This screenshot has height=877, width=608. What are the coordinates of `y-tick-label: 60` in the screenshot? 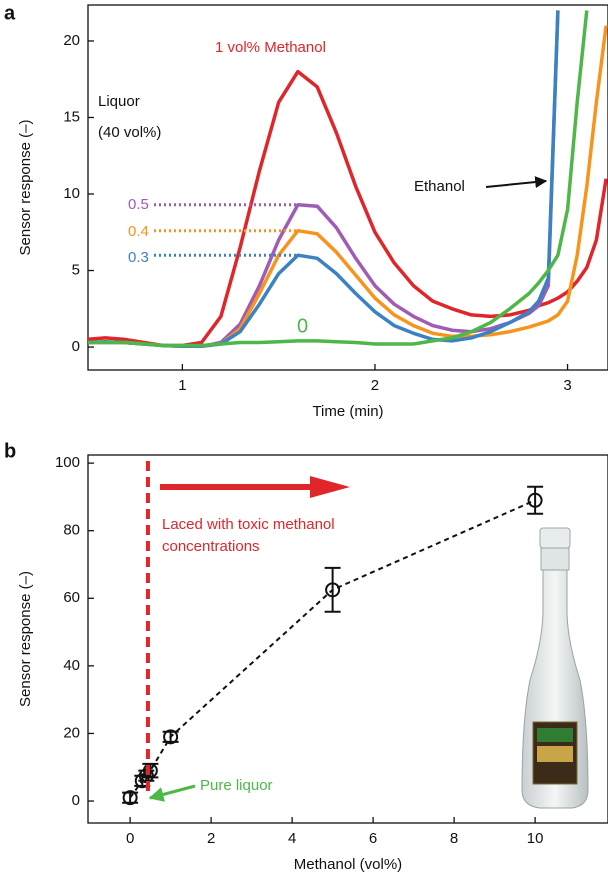 It's located at (71, 597).